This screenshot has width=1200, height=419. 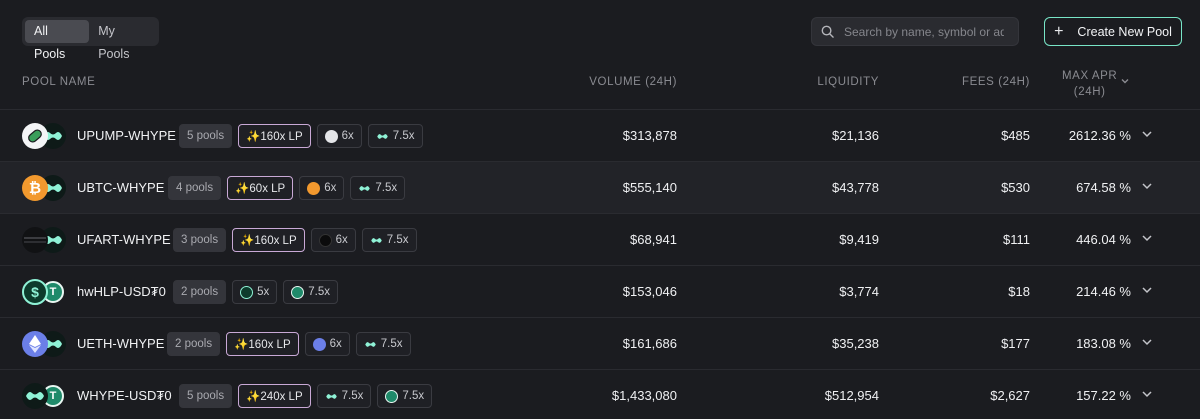 What do you see at coordinates (924, 31) in the screenshot?
I see `search-input` at bounding box center [924, 31].